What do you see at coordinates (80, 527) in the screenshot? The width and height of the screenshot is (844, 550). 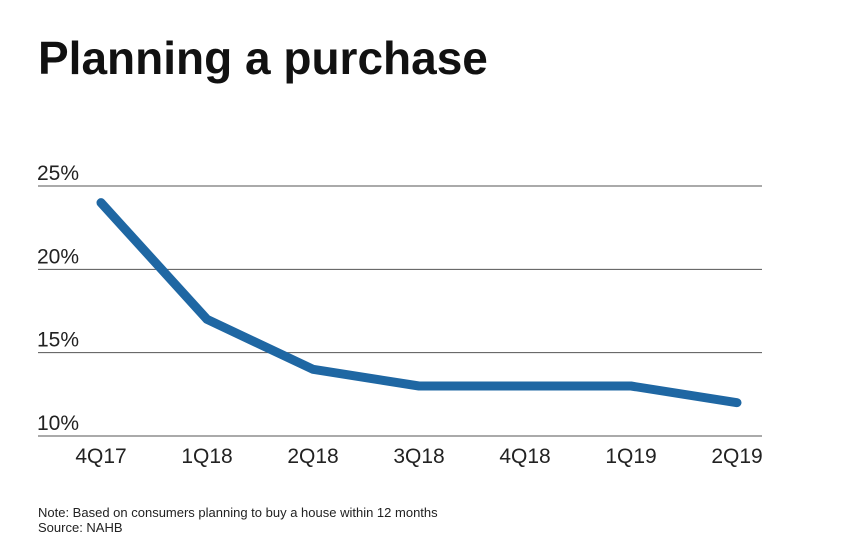 I see `chart-source: Source: NAHB` at bounding box center [80, 527].